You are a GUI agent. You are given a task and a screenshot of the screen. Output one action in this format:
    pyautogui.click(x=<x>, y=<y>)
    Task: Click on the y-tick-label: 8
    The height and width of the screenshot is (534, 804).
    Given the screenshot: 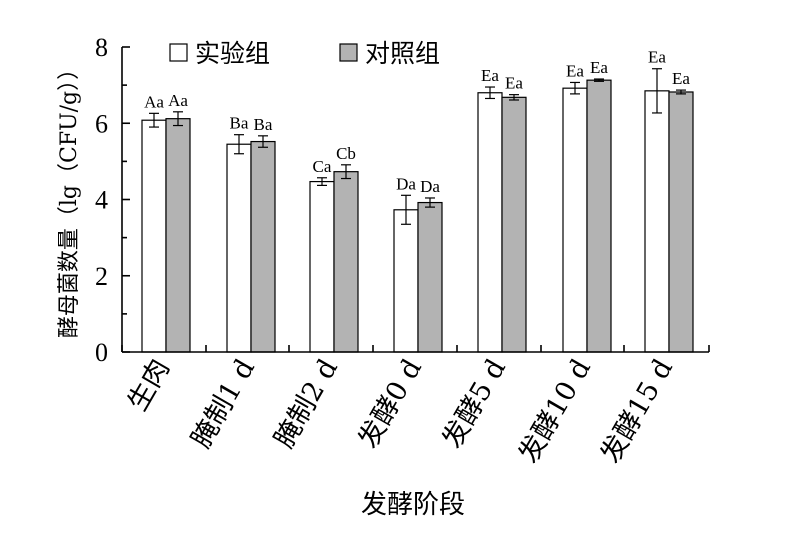 What is the action you would take?
    pyautogui.click(x=101, y=47)
    